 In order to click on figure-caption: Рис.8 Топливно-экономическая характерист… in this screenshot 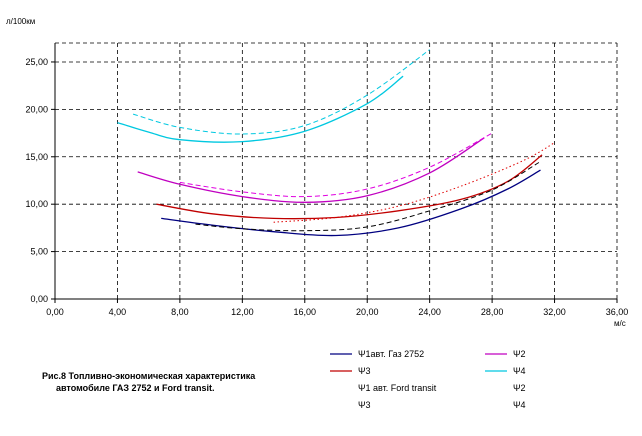, I will do `click(172, 382)`.